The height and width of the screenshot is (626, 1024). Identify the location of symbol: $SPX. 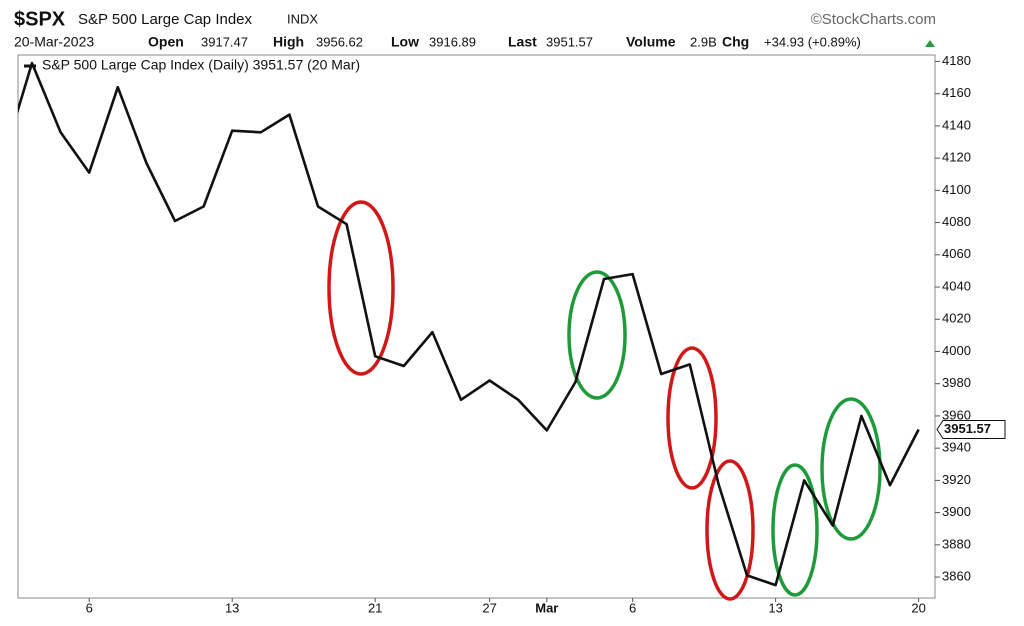
(40, 19).